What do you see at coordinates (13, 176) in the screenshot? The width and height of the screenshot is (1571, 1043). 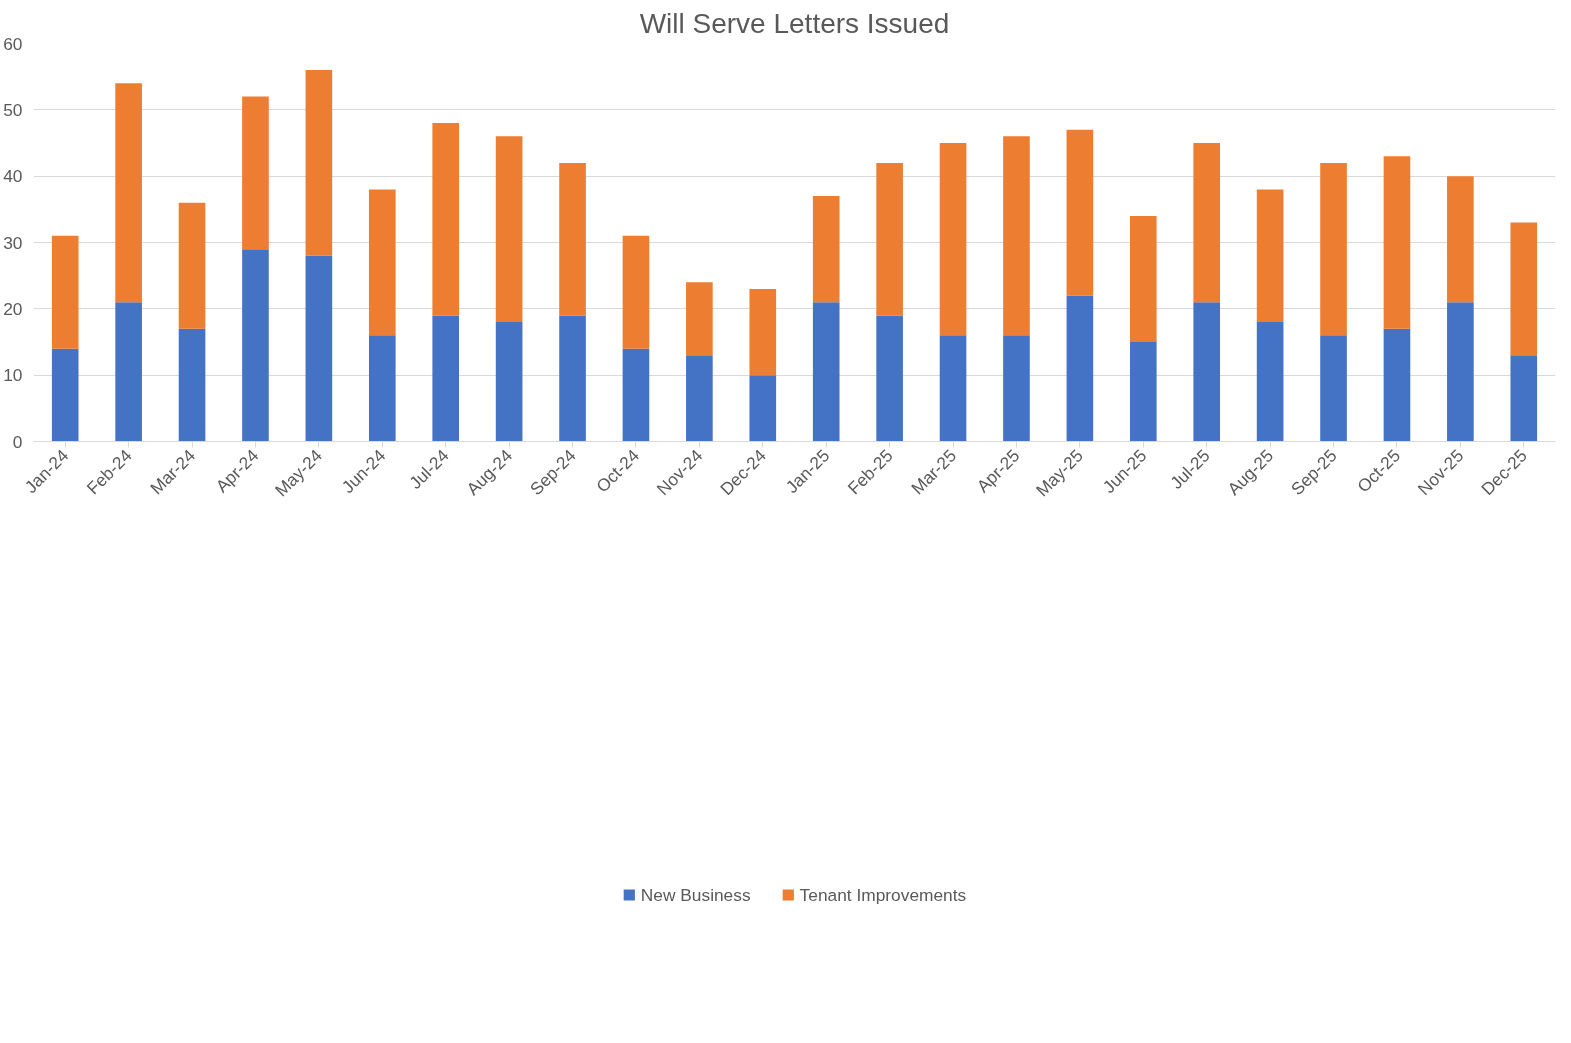 I see `y-tick-label: 40` at bounding box center [13, 176].